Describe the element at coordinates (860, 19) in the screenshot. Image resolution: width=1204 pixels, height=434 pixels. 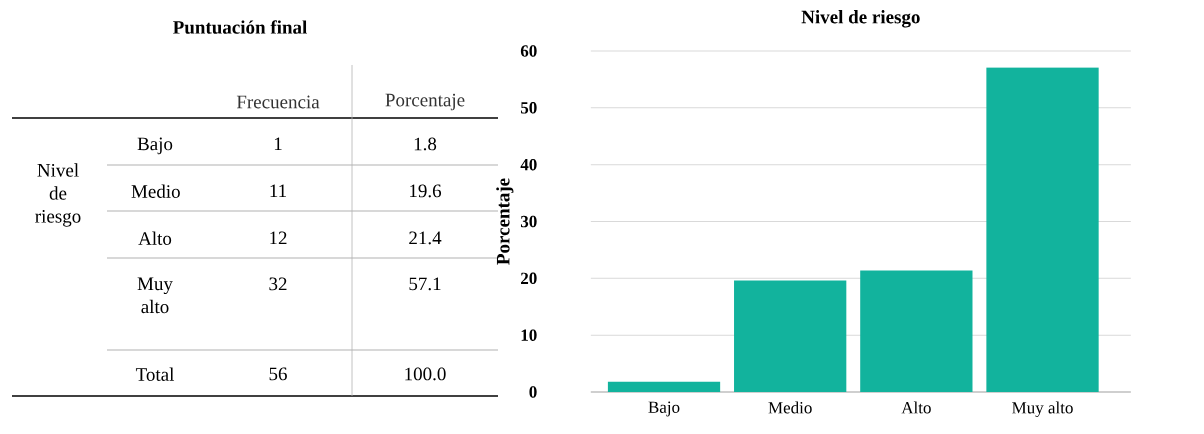
I see `chart-title: Nivel de riesgo` at that location.